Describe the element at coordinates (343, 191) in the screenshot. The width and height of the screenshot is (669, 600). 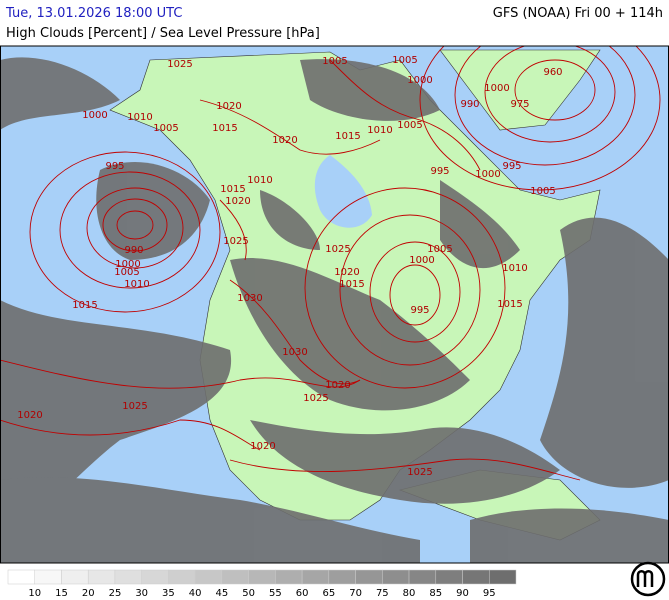
I see `hudson-bay` at that location.